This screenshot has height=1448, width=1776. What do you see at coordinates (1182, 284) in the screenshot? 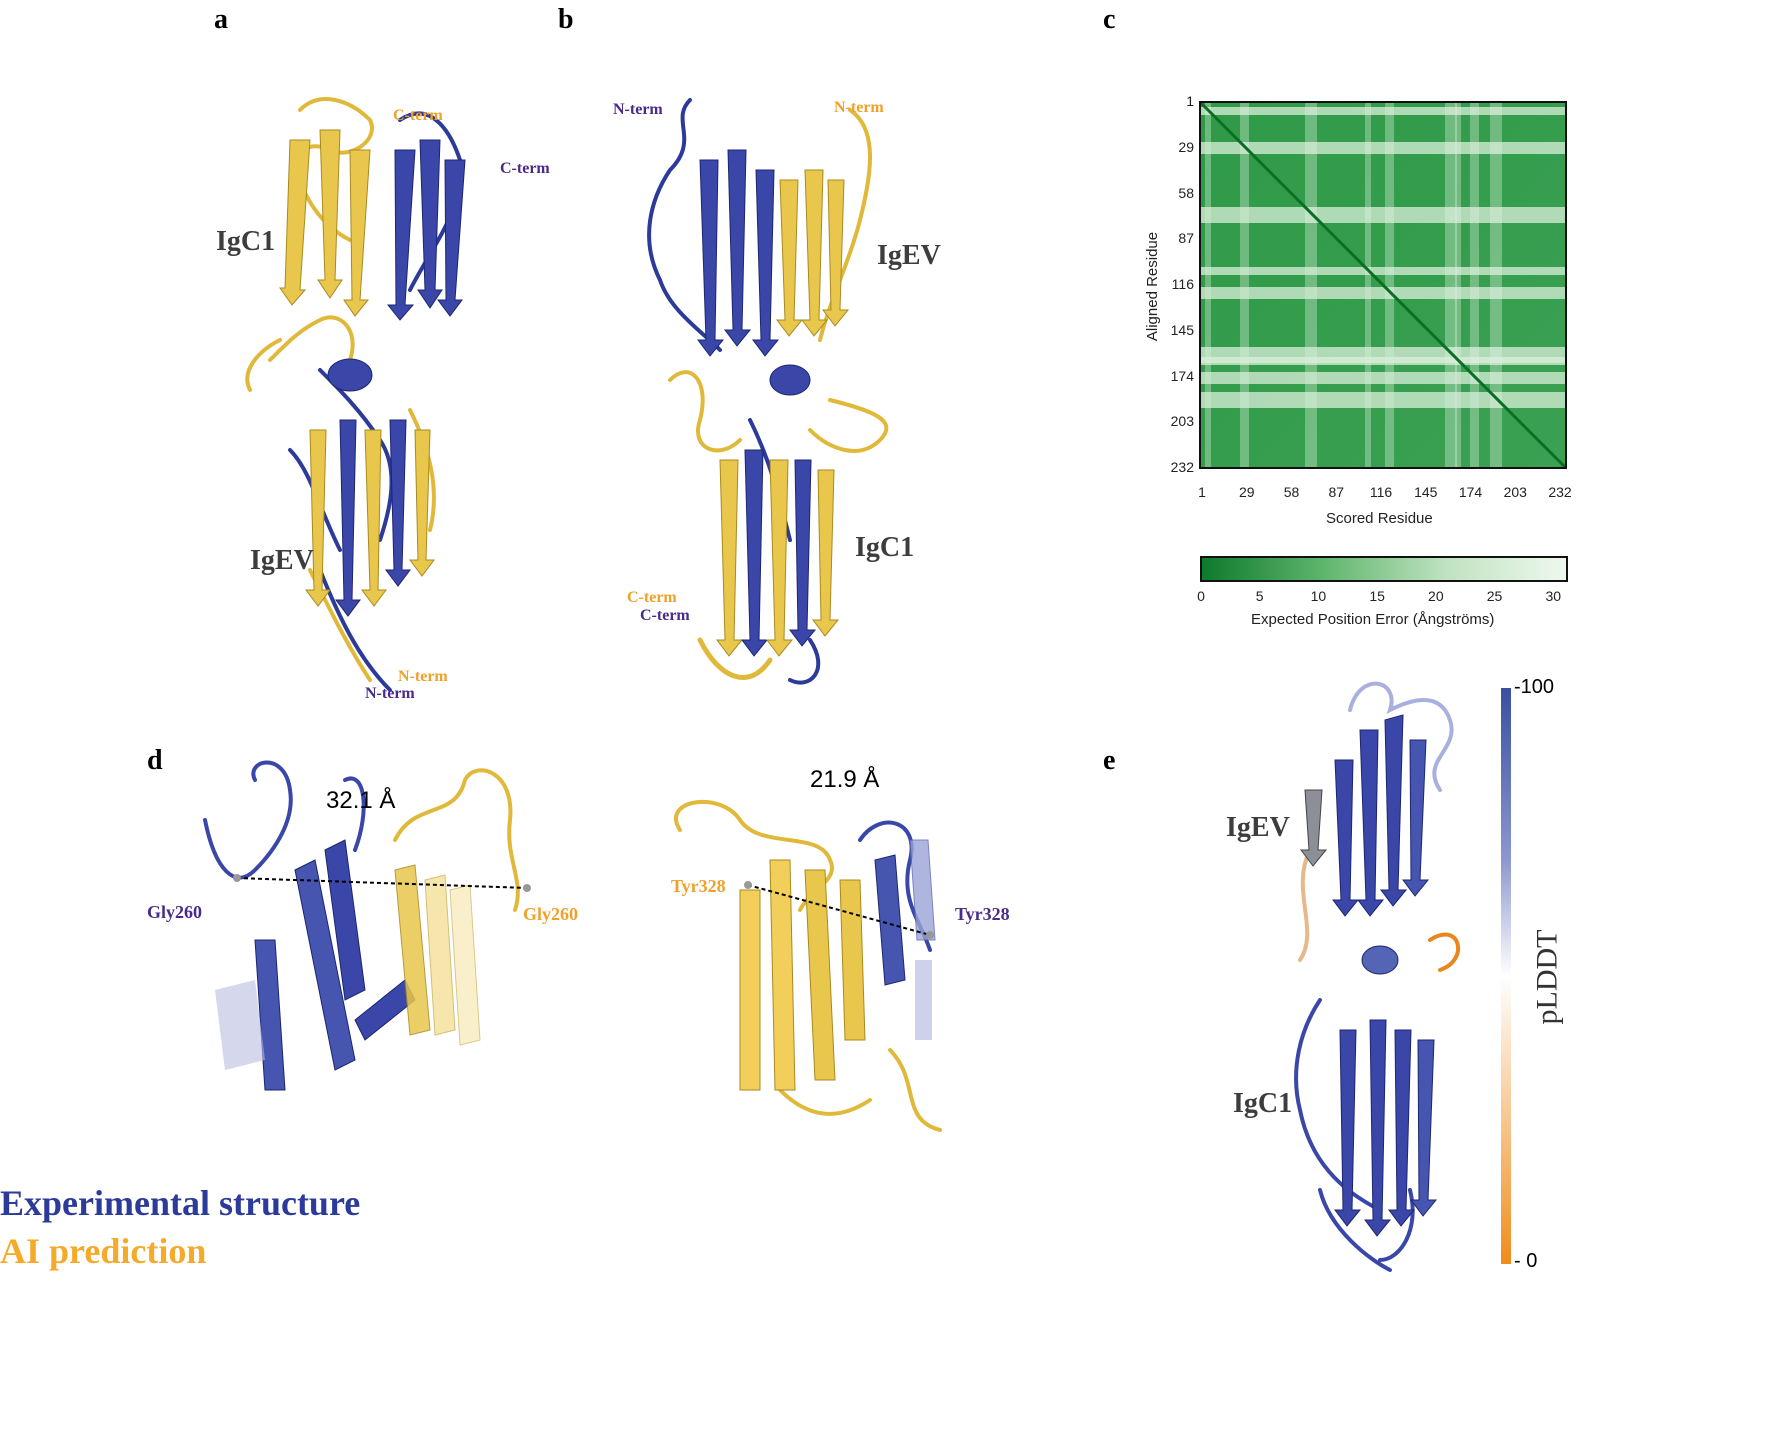
I see `pae-y-tick: 116` at bounding box center [1182, 284].